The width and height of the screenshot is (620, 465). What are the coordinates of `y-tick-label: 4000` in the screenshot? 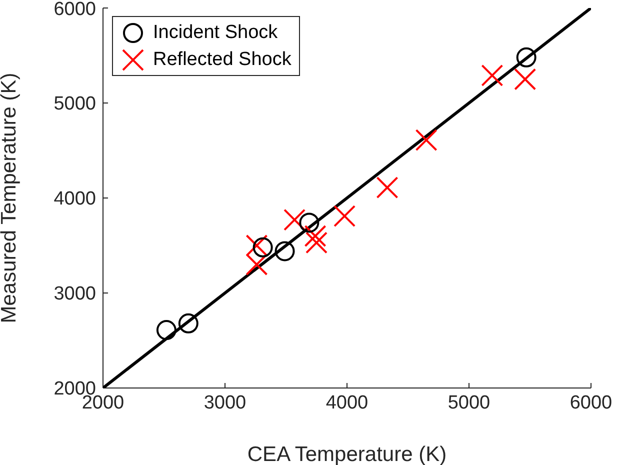 It's located at (75, 199).